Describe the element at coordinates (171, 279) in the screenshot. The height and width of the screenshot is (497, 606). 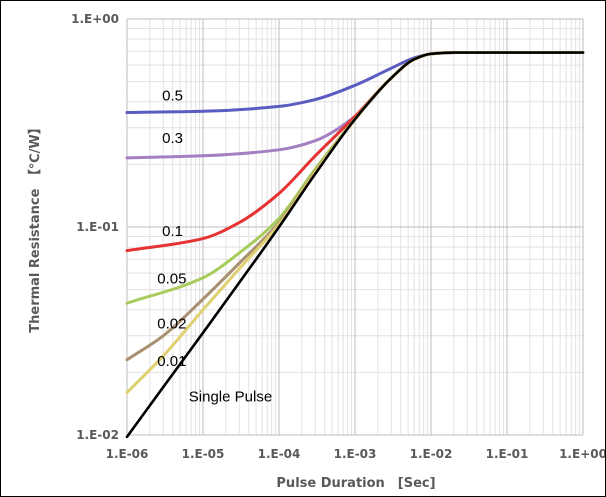
I see `series-label: 0.05` at that location.